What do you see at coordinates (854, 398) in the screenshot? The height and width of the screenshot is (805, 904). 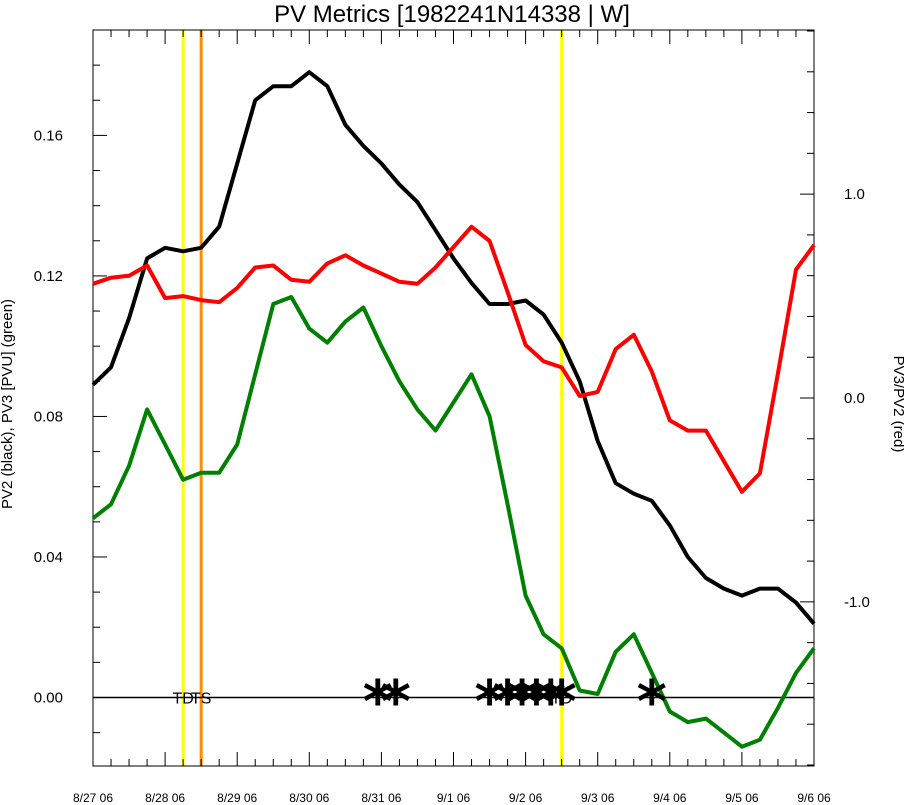 I see `y-right-tick-label: 0.0` at bounding box center [854, 398].